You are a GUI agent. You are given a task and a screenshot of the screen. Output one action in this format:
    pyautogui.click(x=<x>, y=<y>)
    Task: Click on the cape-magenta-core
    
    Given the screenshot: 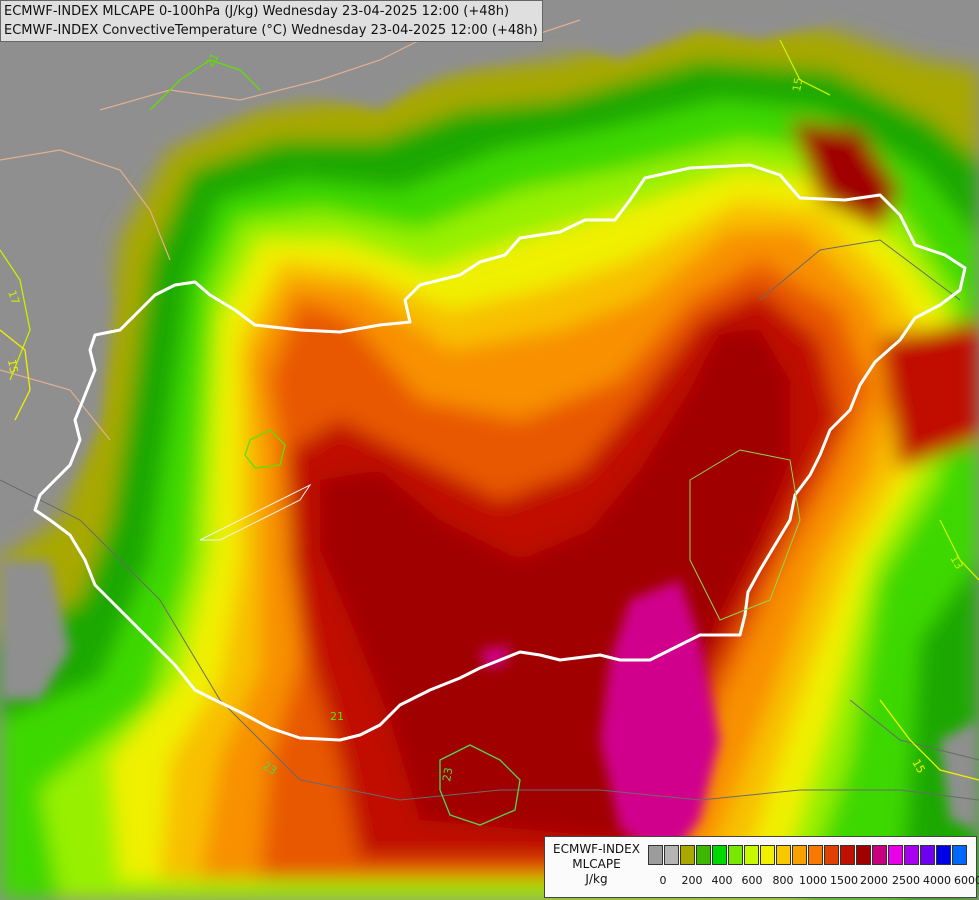 What is the action you would take?
    pyautogui.click(x=660, y=720)
    